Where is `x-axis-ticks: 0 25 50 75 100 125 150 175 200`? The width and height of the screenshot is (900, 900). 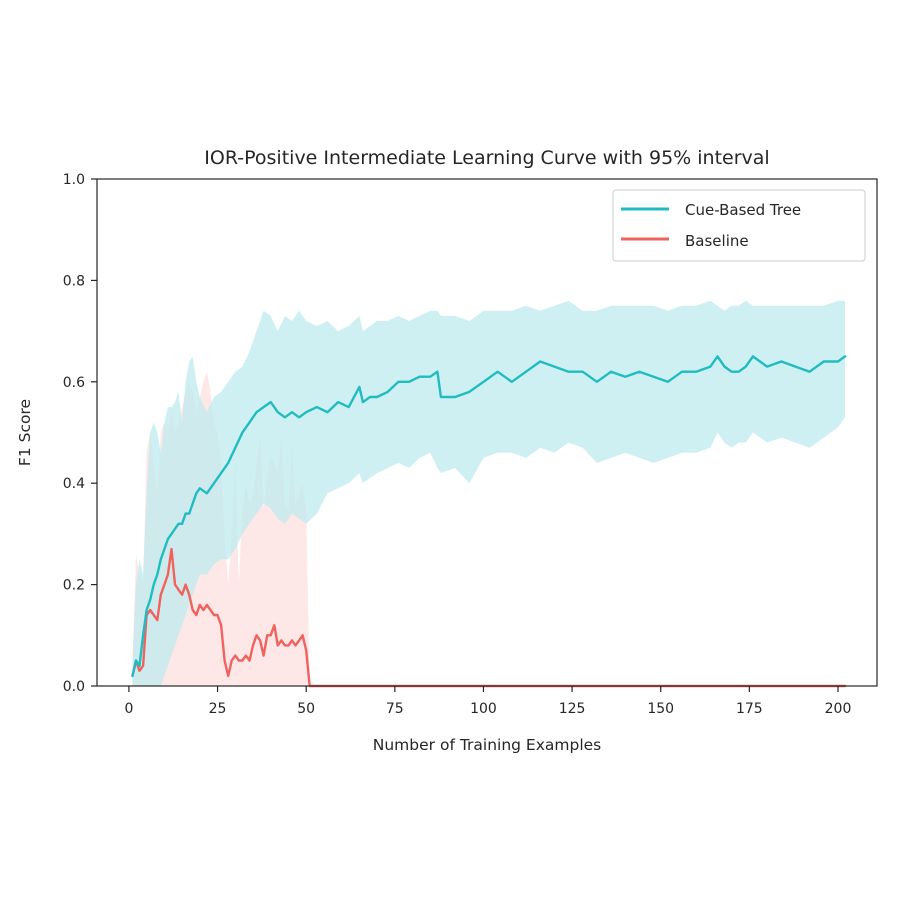
x-axis-ticks: 0 25 50 75 100 125 150 175 200 is located at coordinates (487, 701).